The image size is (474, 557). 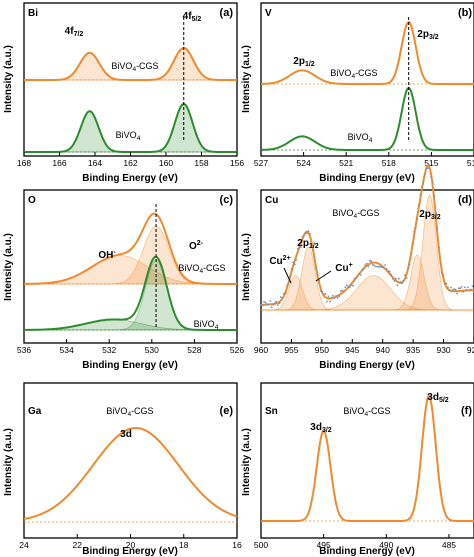 What do you see at coordinates (130, 347) in the screenshot?
I see `panel-c-xticks: 536 534 532 530 528 526` at bounding box center [130, 347].